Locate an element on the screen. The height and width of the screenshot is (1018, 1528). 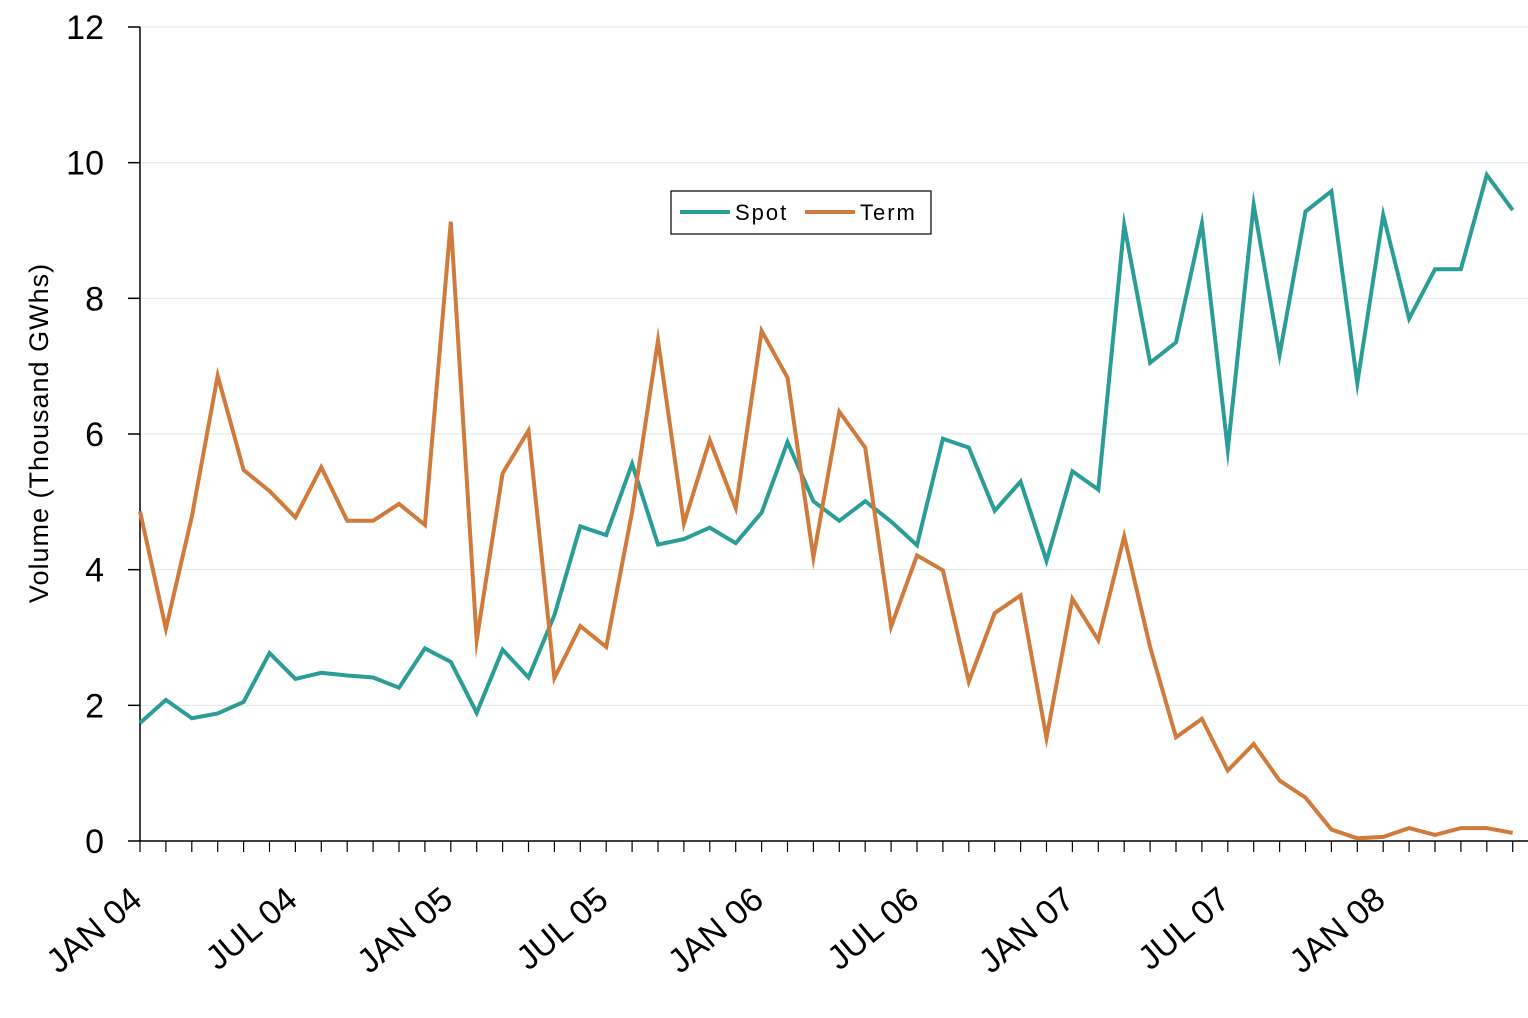
x-tick-label: JUL 05 is located at coordinates (562, 929).